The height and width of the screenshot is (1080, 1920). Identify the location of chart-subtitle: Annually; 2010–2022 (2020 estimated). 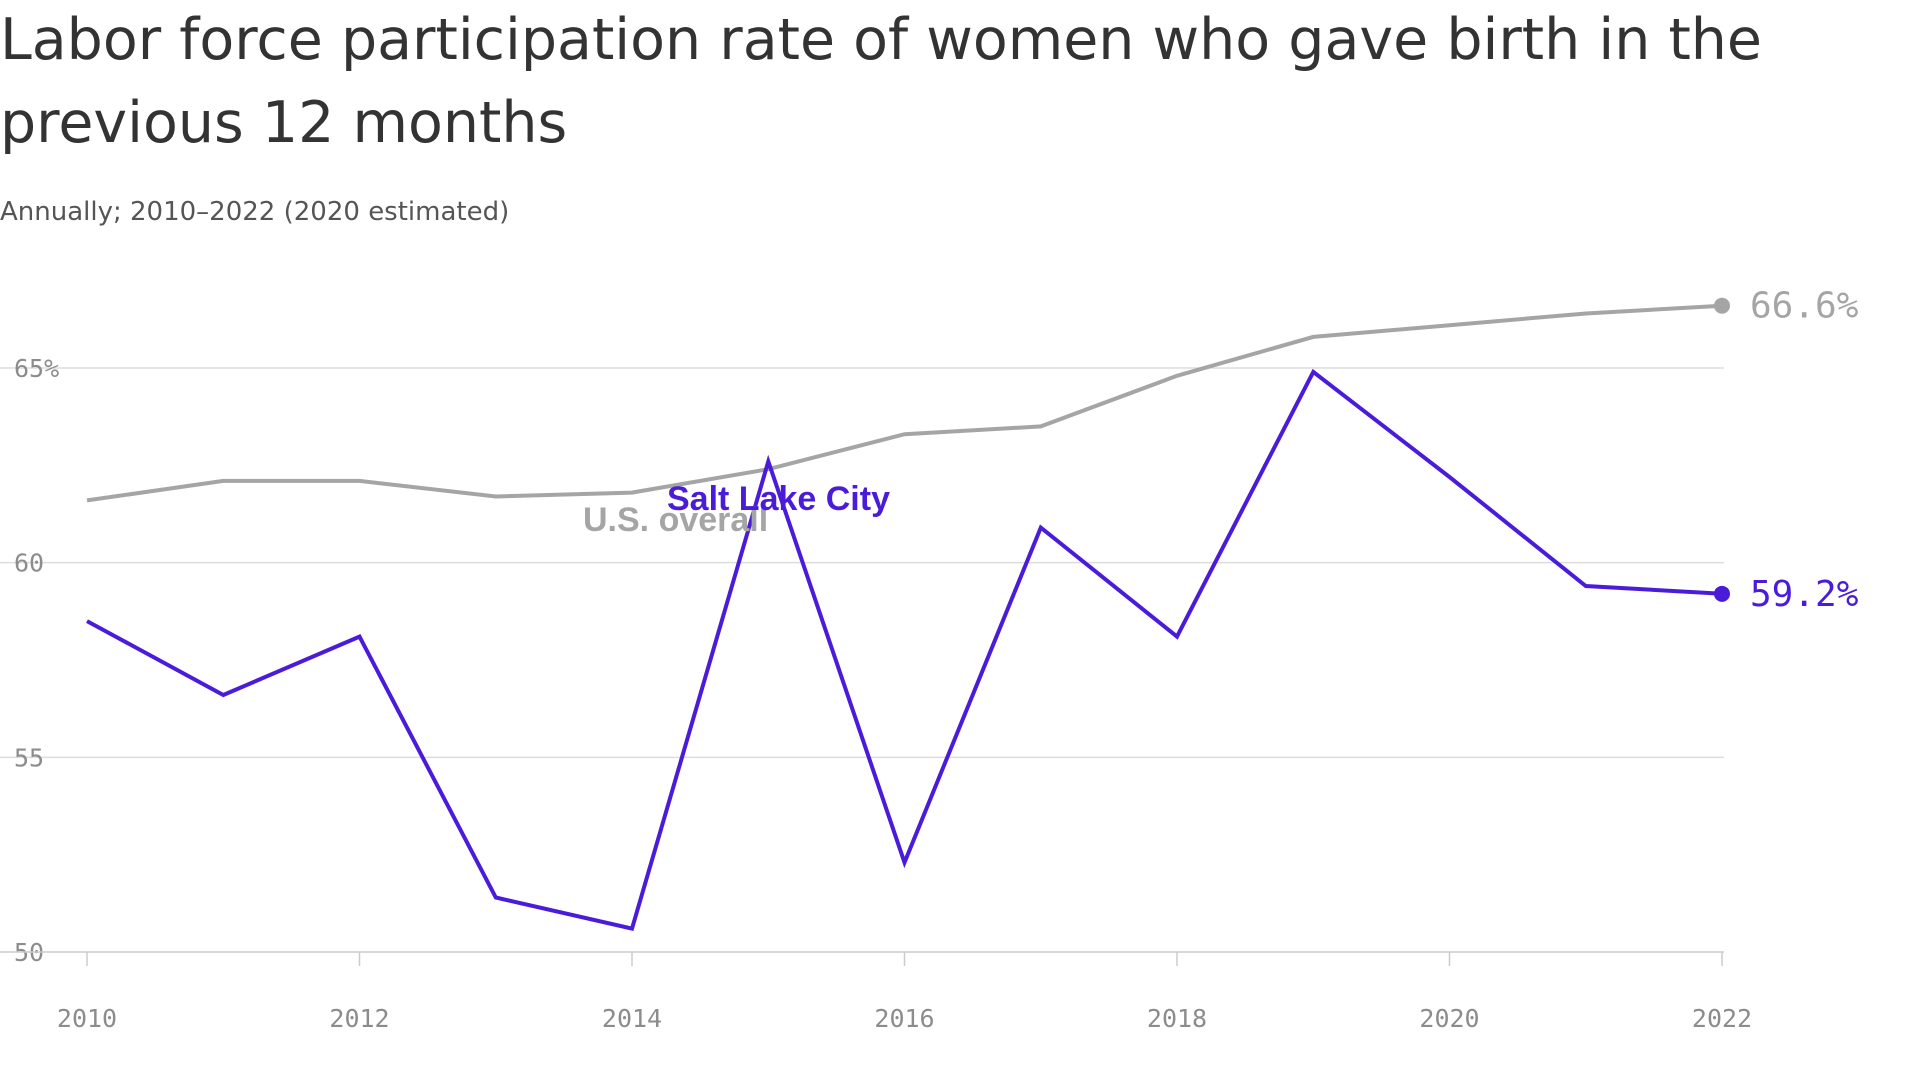
(254, 212).